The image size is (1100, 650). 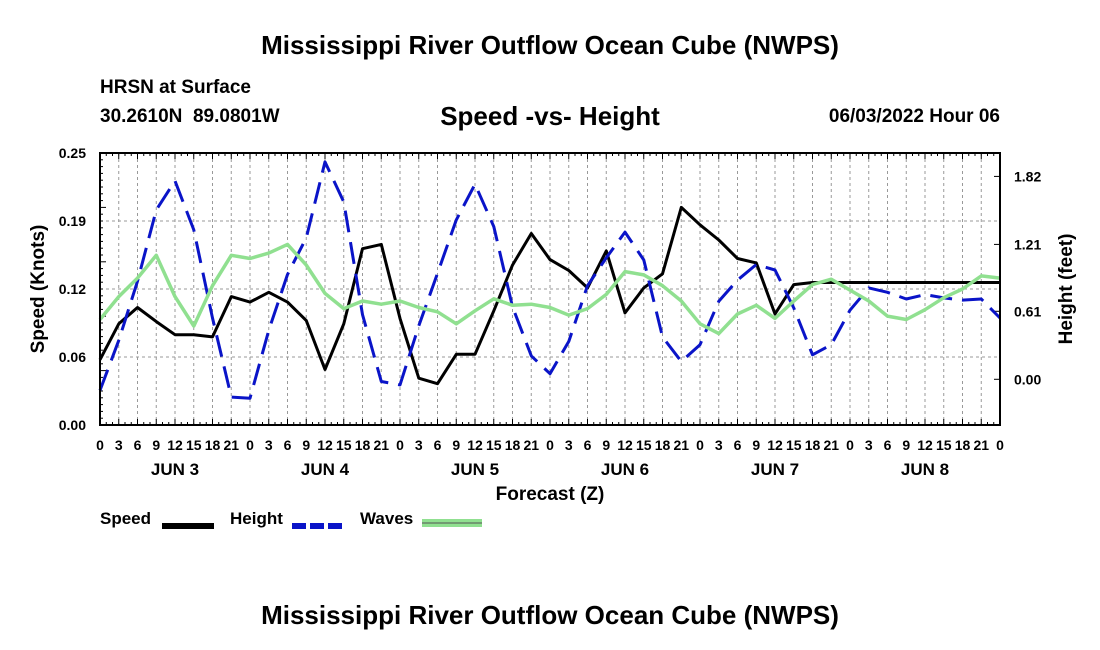 I want to click on y-tick-label: 0.12, so click(x=72, y=289).